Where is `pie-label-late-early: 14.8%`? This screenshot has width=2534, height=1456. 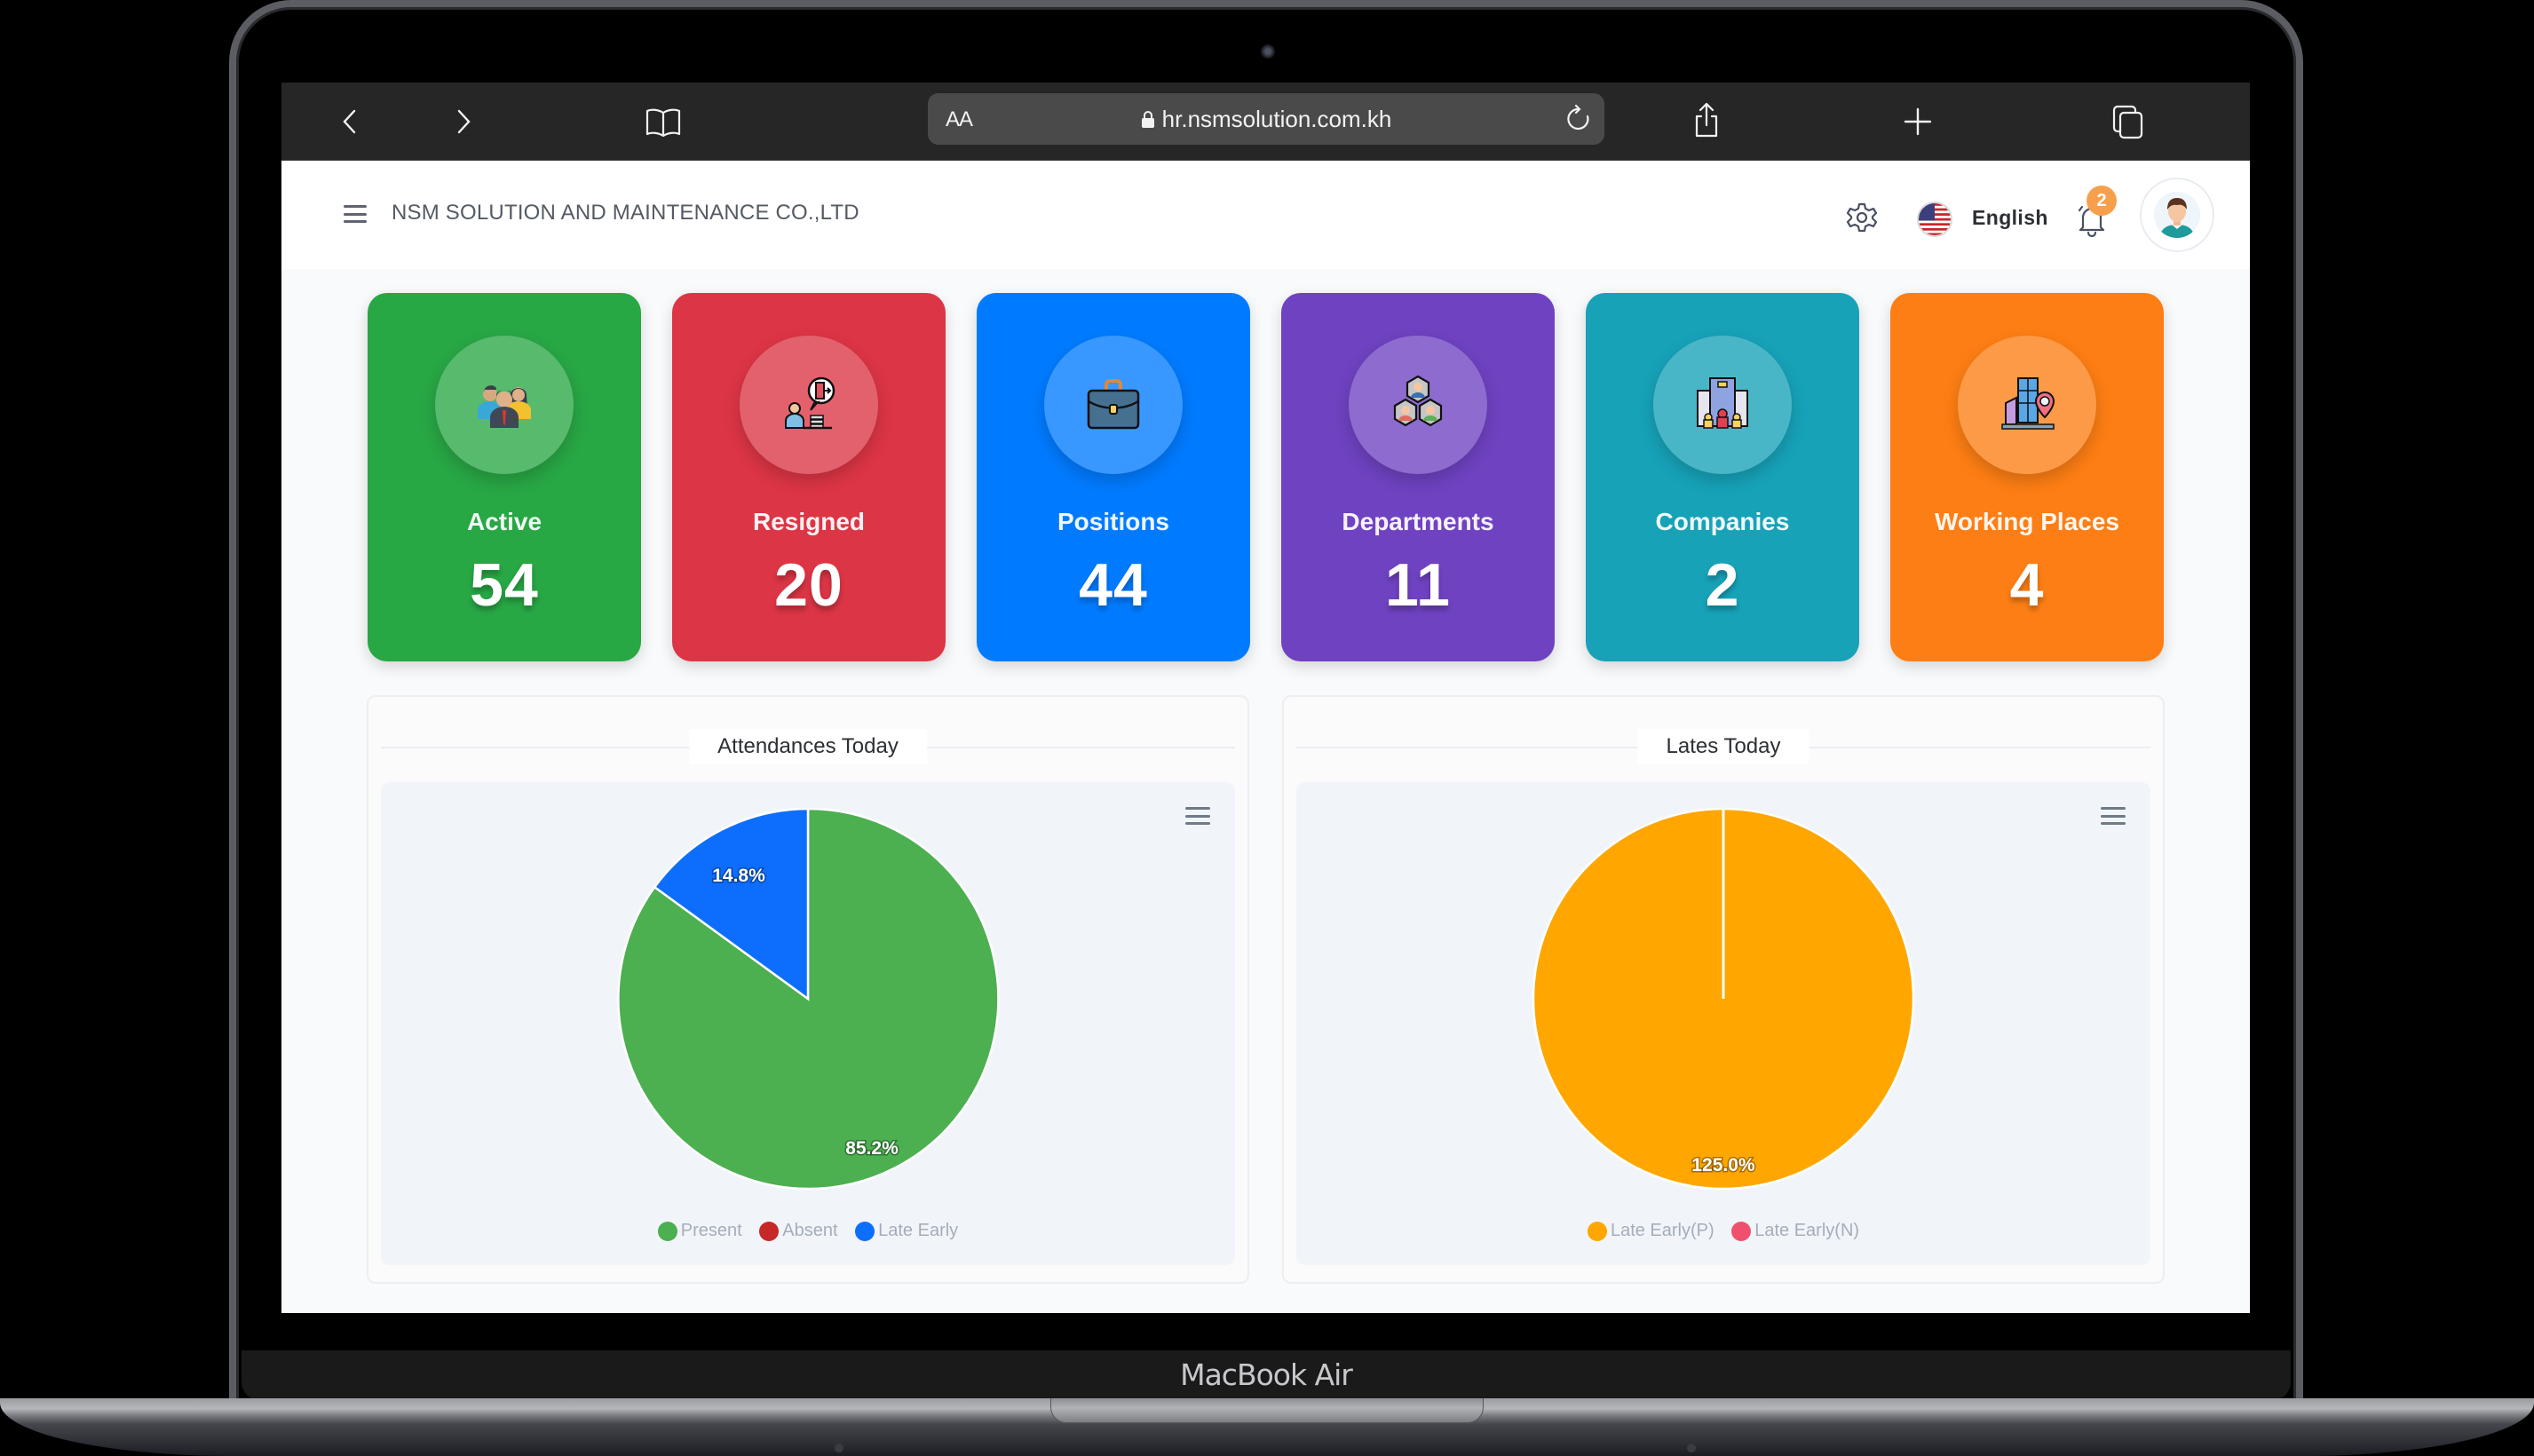
pie-label-late-early: 14.8% is located at coordinates (739, 876).